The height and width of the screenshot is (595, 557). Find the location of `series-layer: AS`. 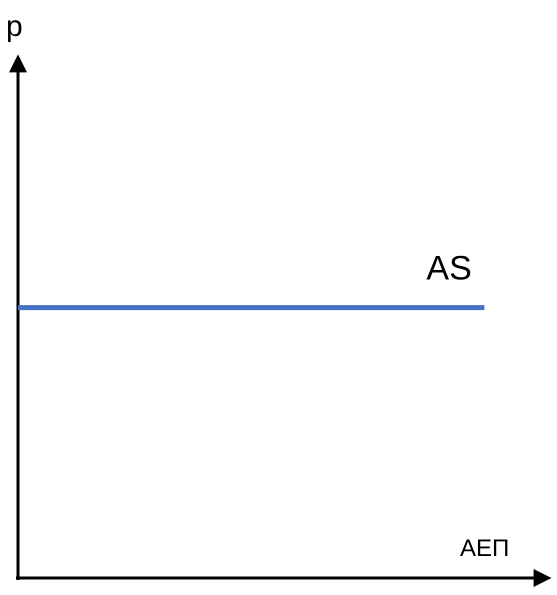

series-layer: AS is located at coordinates (251, 280).